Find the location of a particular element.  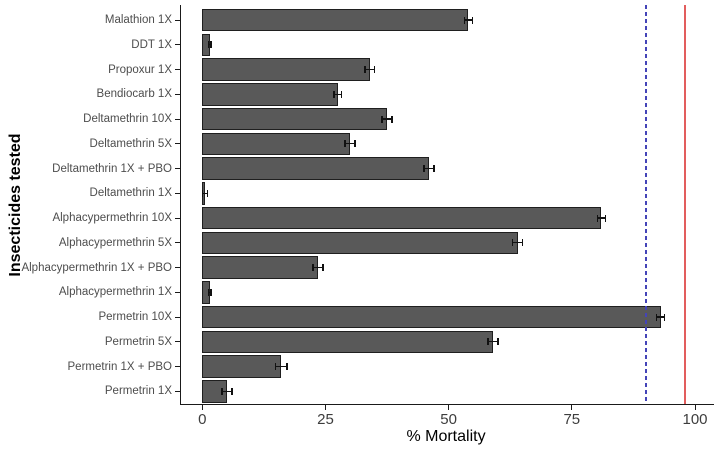

error-bar-deltamethrin-1x is located at coordinates (205, 193).